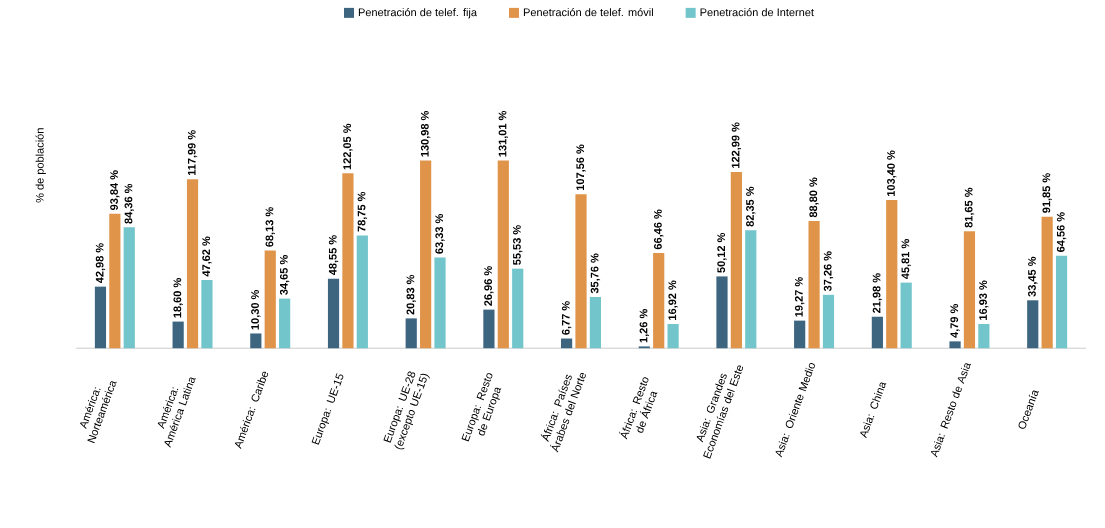 Image resolution: width=1105 pixels, height=528 pixels. Describe the element at coordinates (100, 263) in the screenshot. I see `data-label: 42,98 %` at that location.